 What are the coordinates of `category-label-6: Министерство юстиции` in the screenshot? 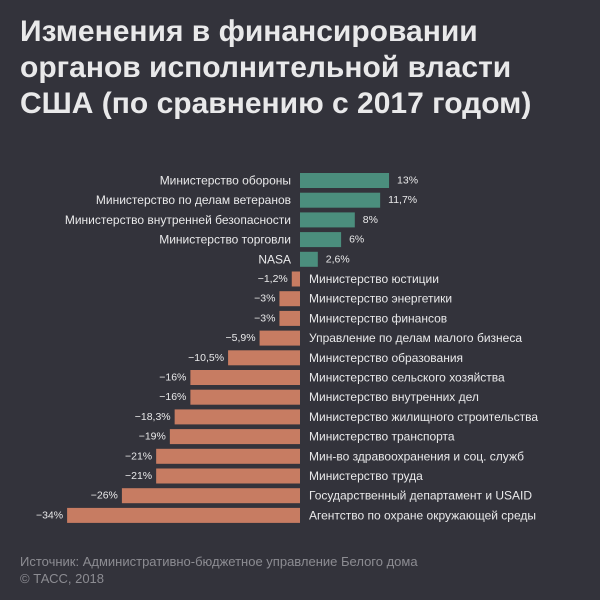 It's located at (374, 279).